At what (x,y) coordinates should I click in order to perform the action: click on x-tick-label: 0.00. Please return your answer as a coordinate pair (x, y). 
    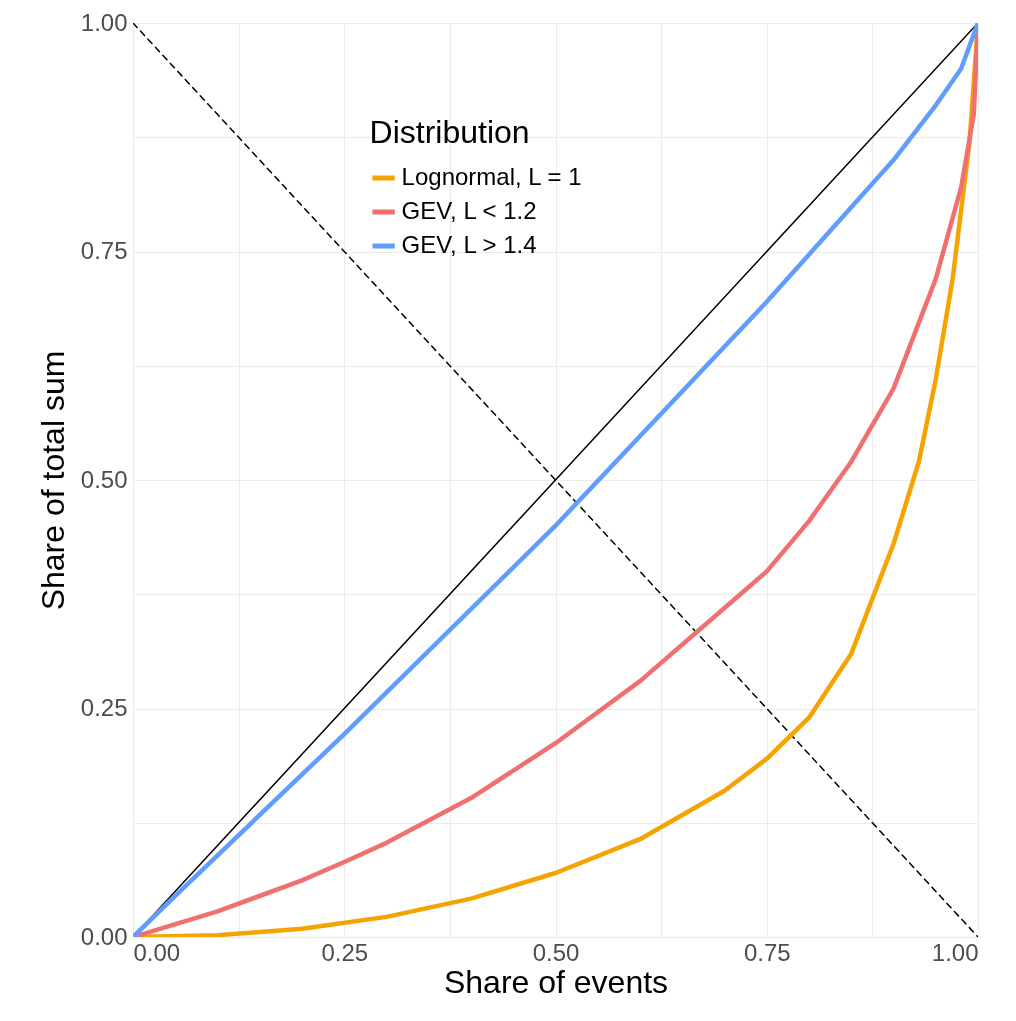
    Looking at the image, I should click on (157, 952).